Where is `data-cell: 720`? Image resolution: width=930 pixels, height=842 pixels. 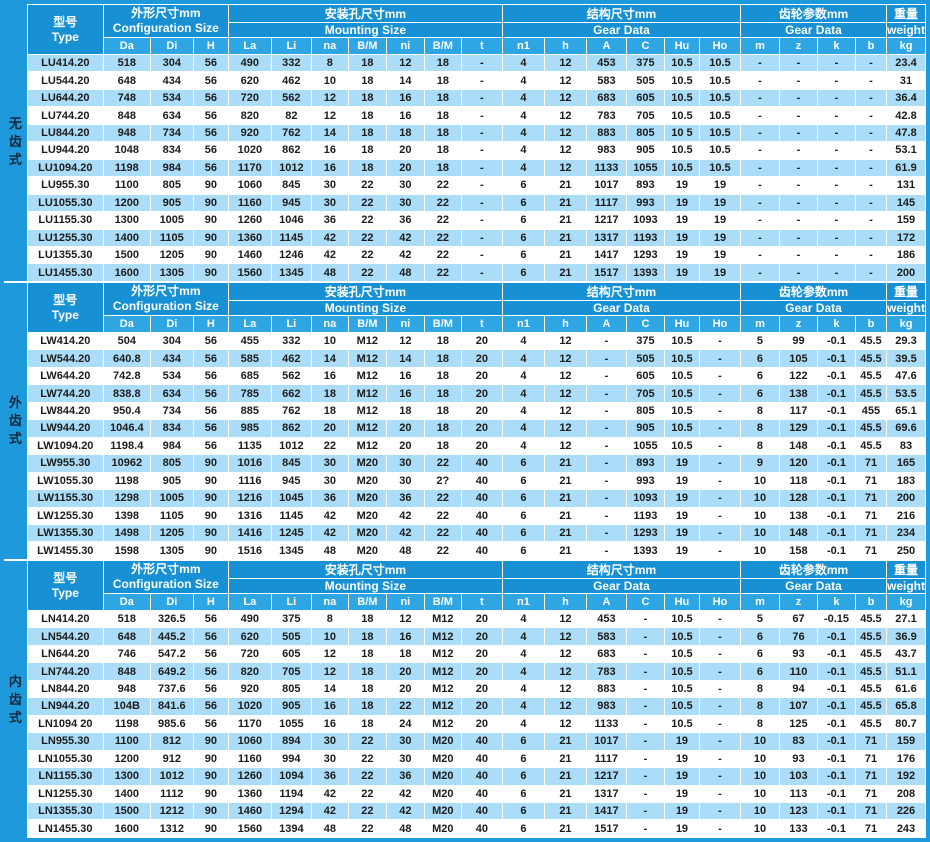
data-cell: 720 is located at coordinates (249, 98).